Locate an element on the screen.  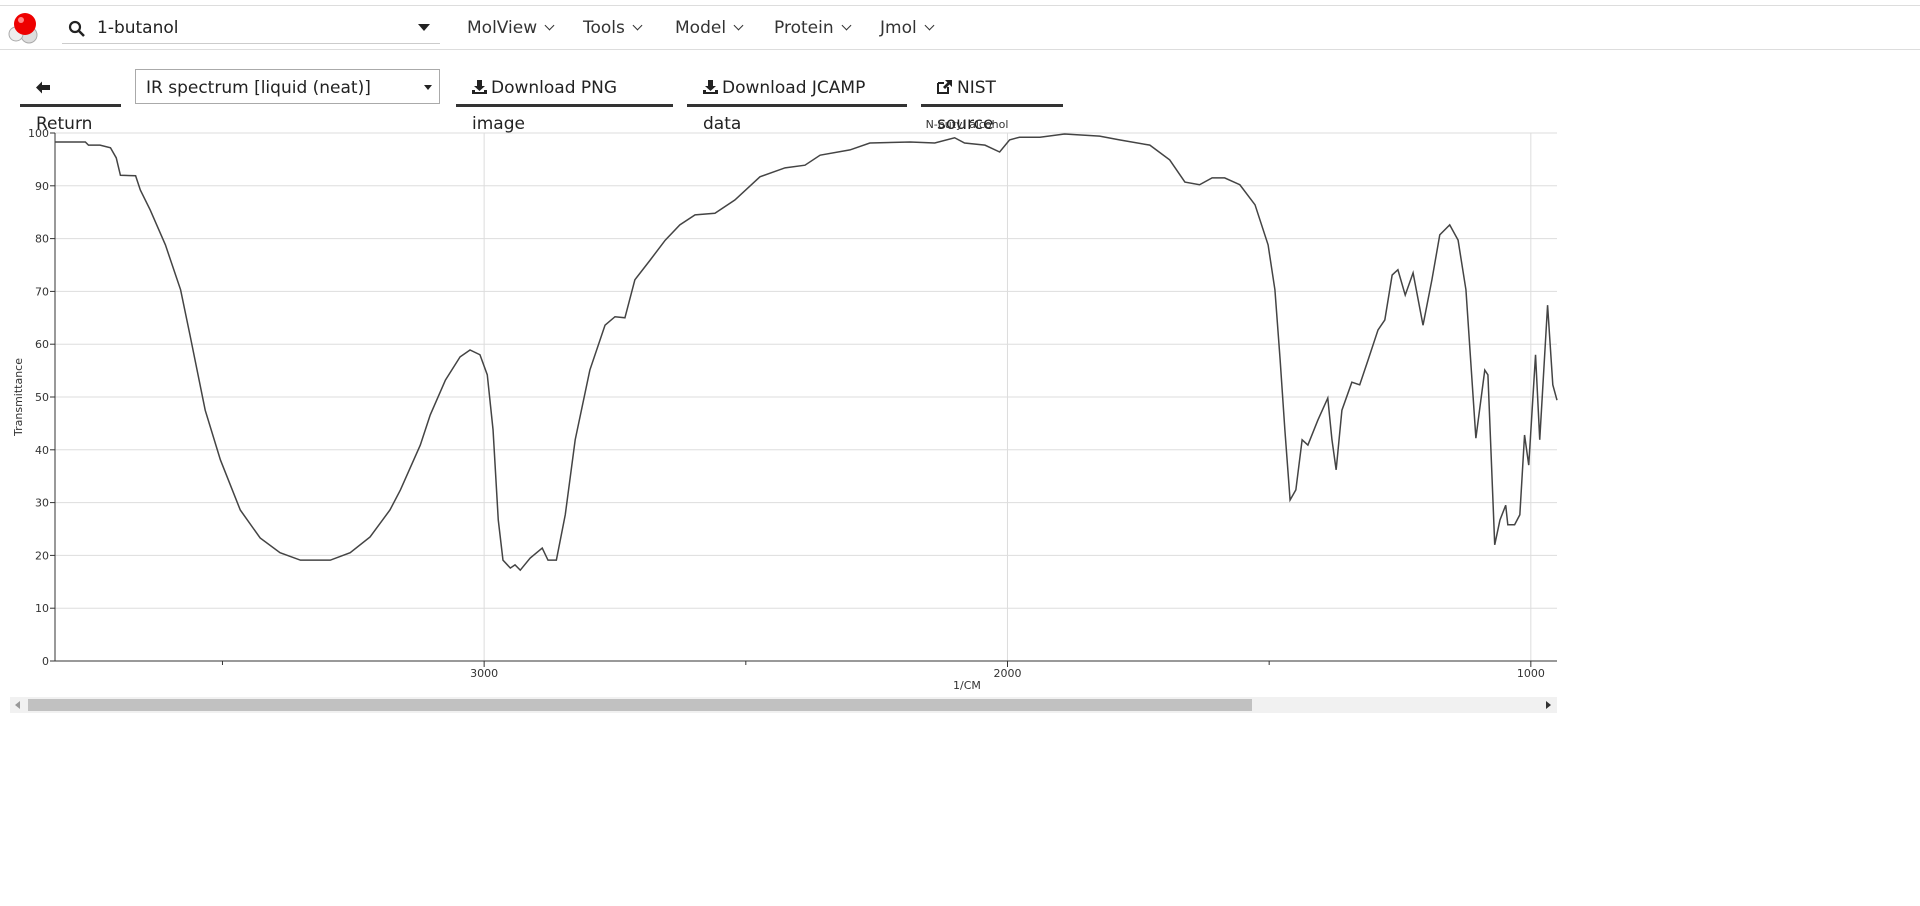
x-axis-label: 1/CM is located at coordinates (967, 685).